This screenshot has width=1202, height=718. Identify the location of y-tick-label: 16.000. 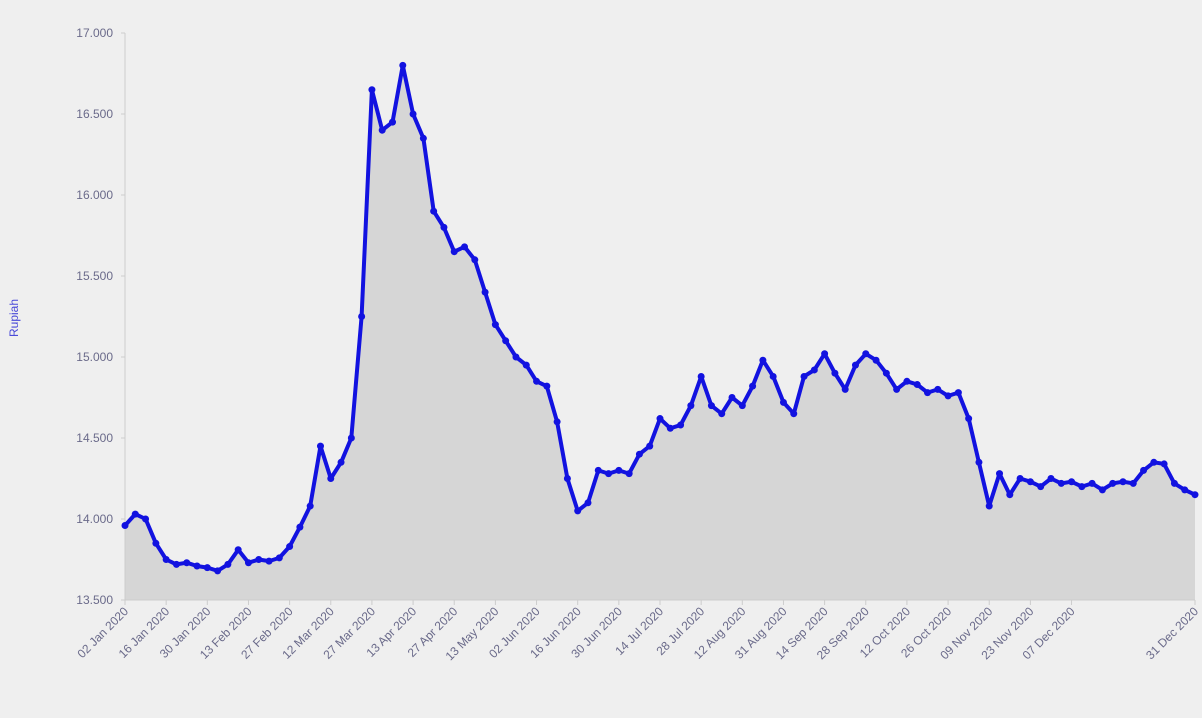
(94, 195).